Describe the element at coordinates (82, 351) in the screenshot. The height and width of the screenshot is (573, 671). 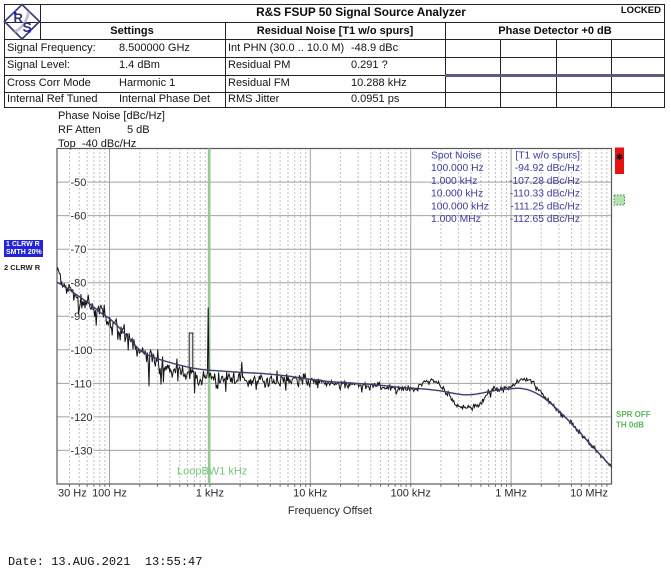
I see `svg-text: -100` at that location.